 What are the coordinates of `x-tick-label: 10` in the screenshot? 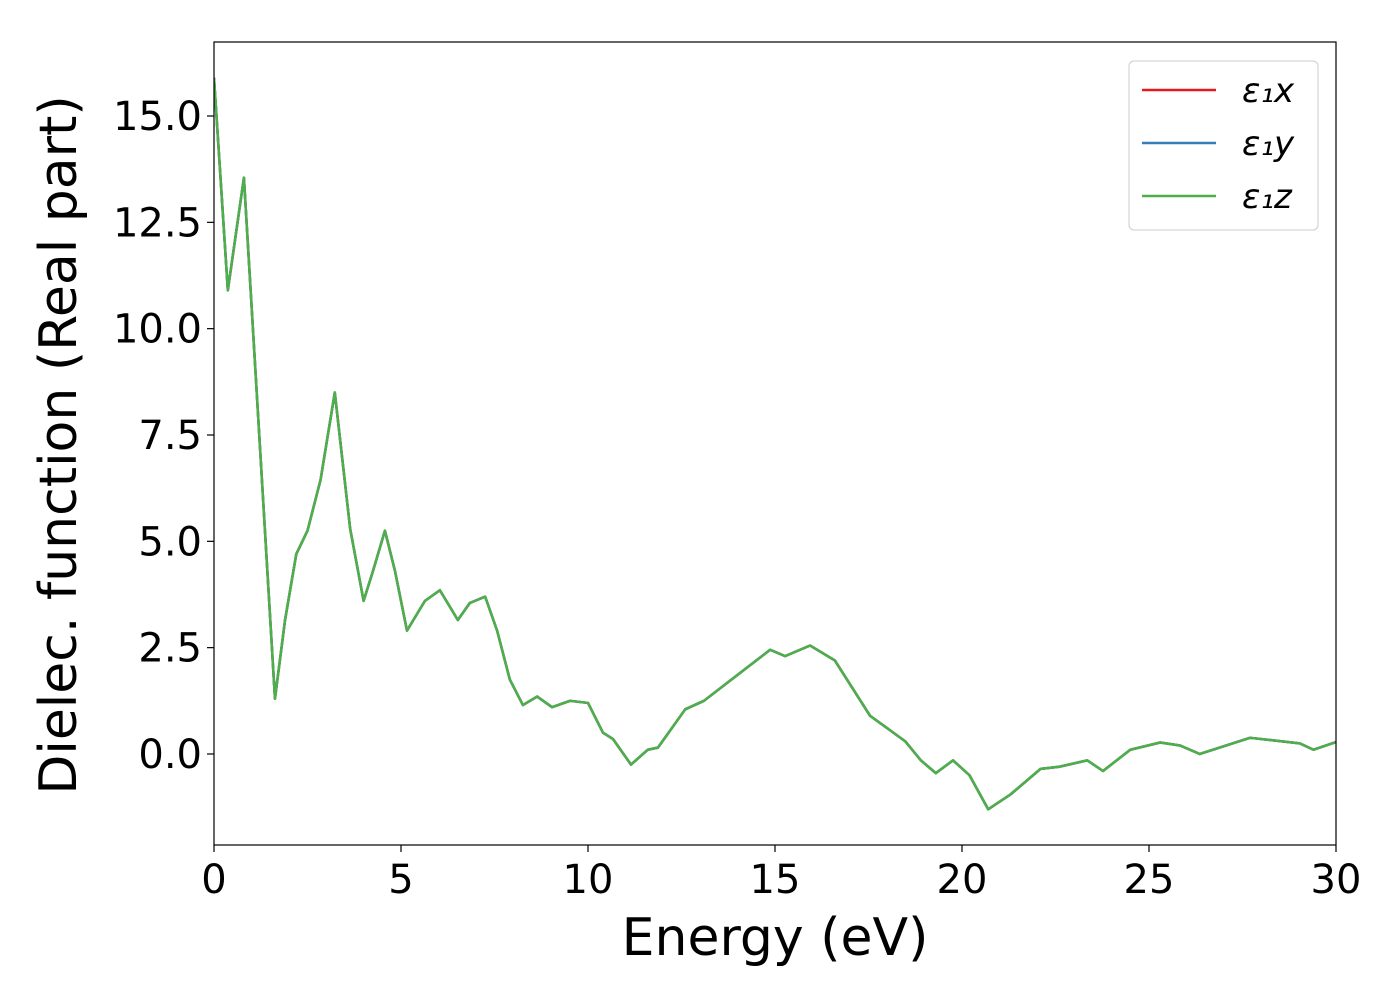 It's located at (588, 880).